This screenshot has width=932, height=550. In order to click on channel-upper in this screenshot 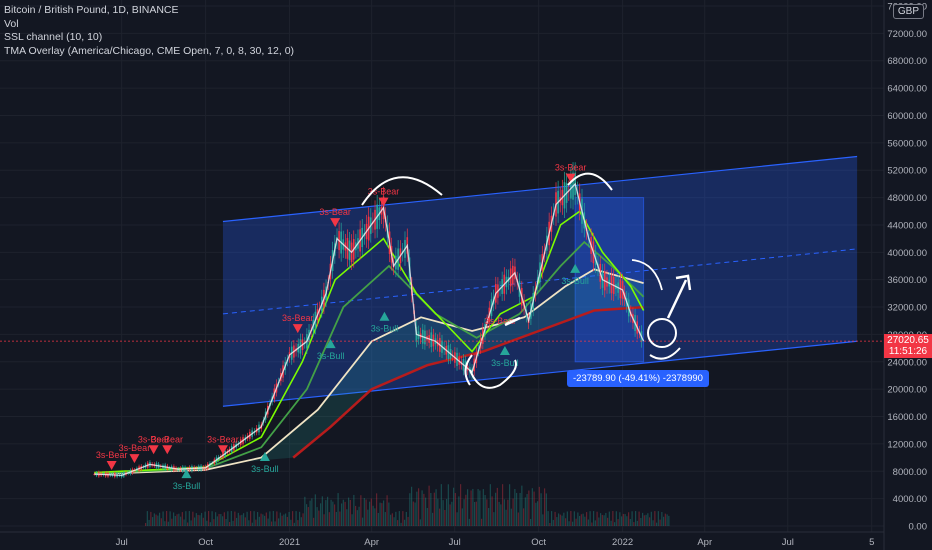, I will do `click(540, 189)`.